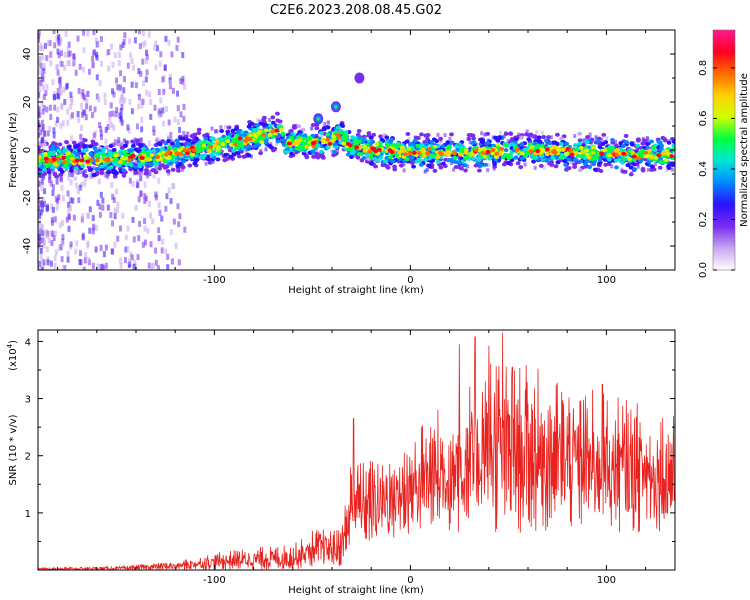  Describe the element at coordinates (27, 198) in the screenshot. I see `y-tick-label: -20` at that location.